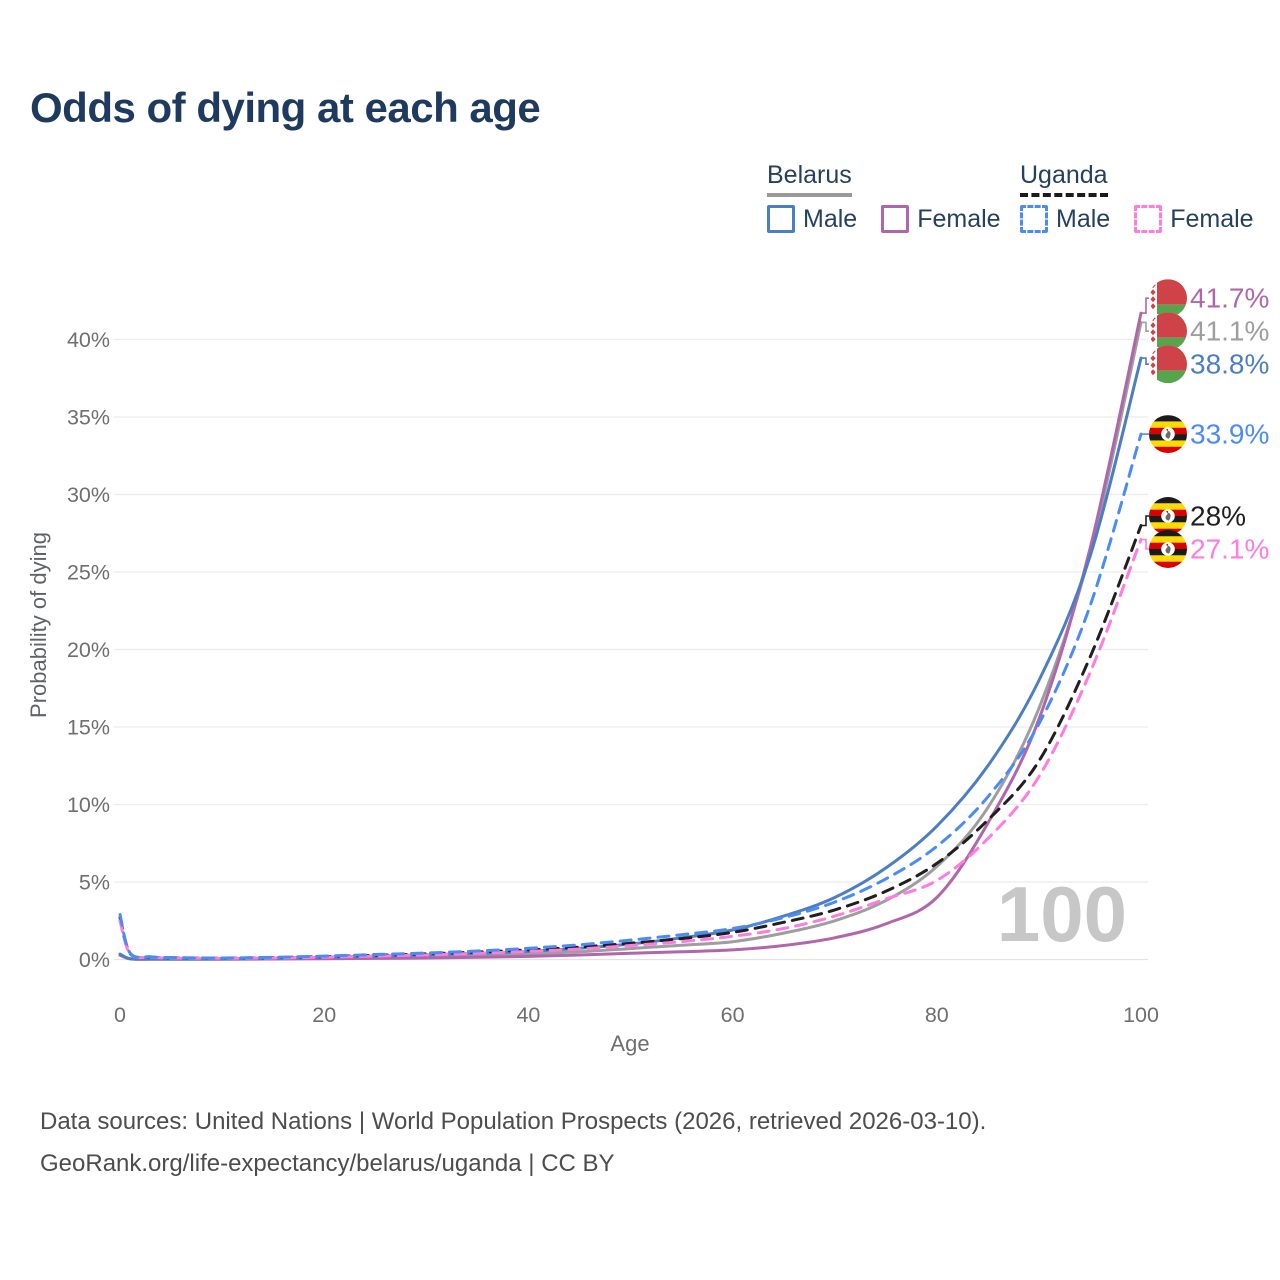  What do you see at coordinates (1146, 521) in the screenshot?
I see `end-label-leader-uganda-combined` at bounding box center [1146, 521].